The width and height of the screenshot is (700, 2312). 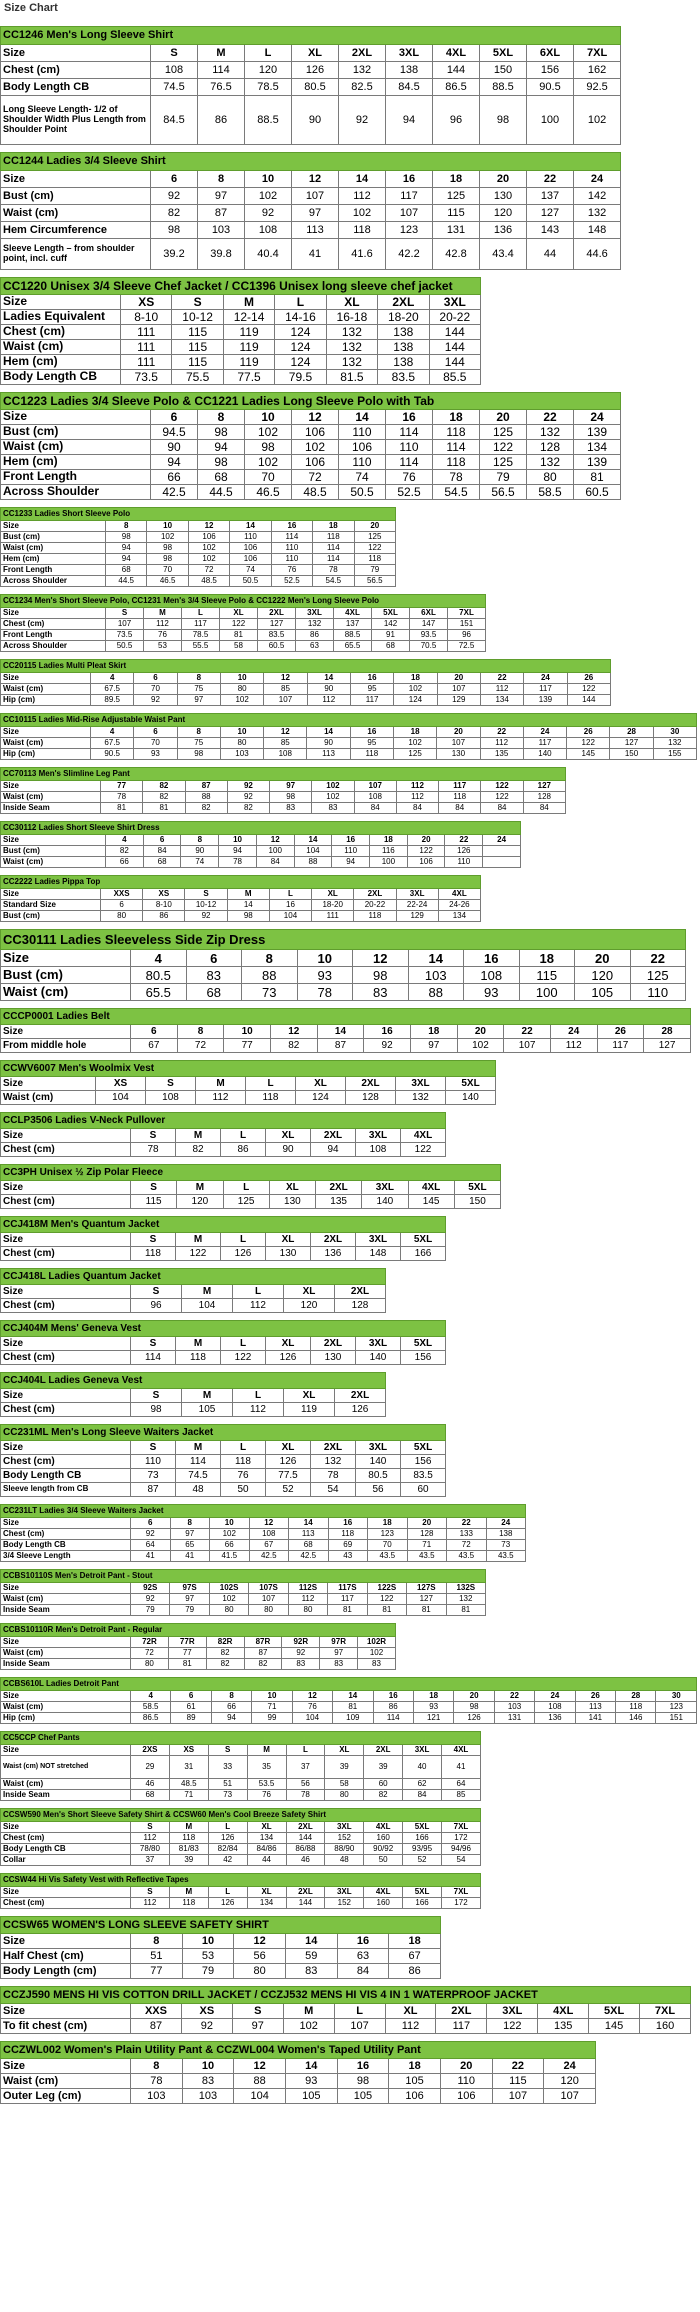 I want to click on table-cell: 16-18, so click(x=352, y=317).